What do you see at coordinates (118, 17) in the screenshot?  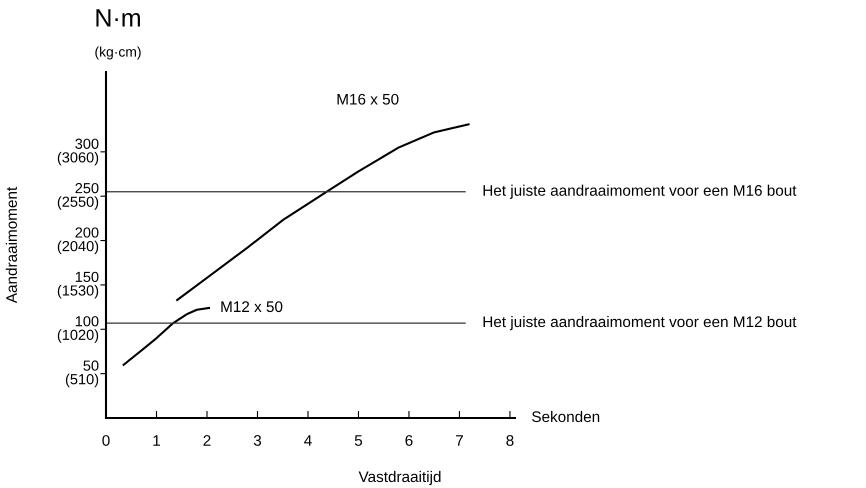 I see `chart-title: N·m` at bounding box center [118, 17].